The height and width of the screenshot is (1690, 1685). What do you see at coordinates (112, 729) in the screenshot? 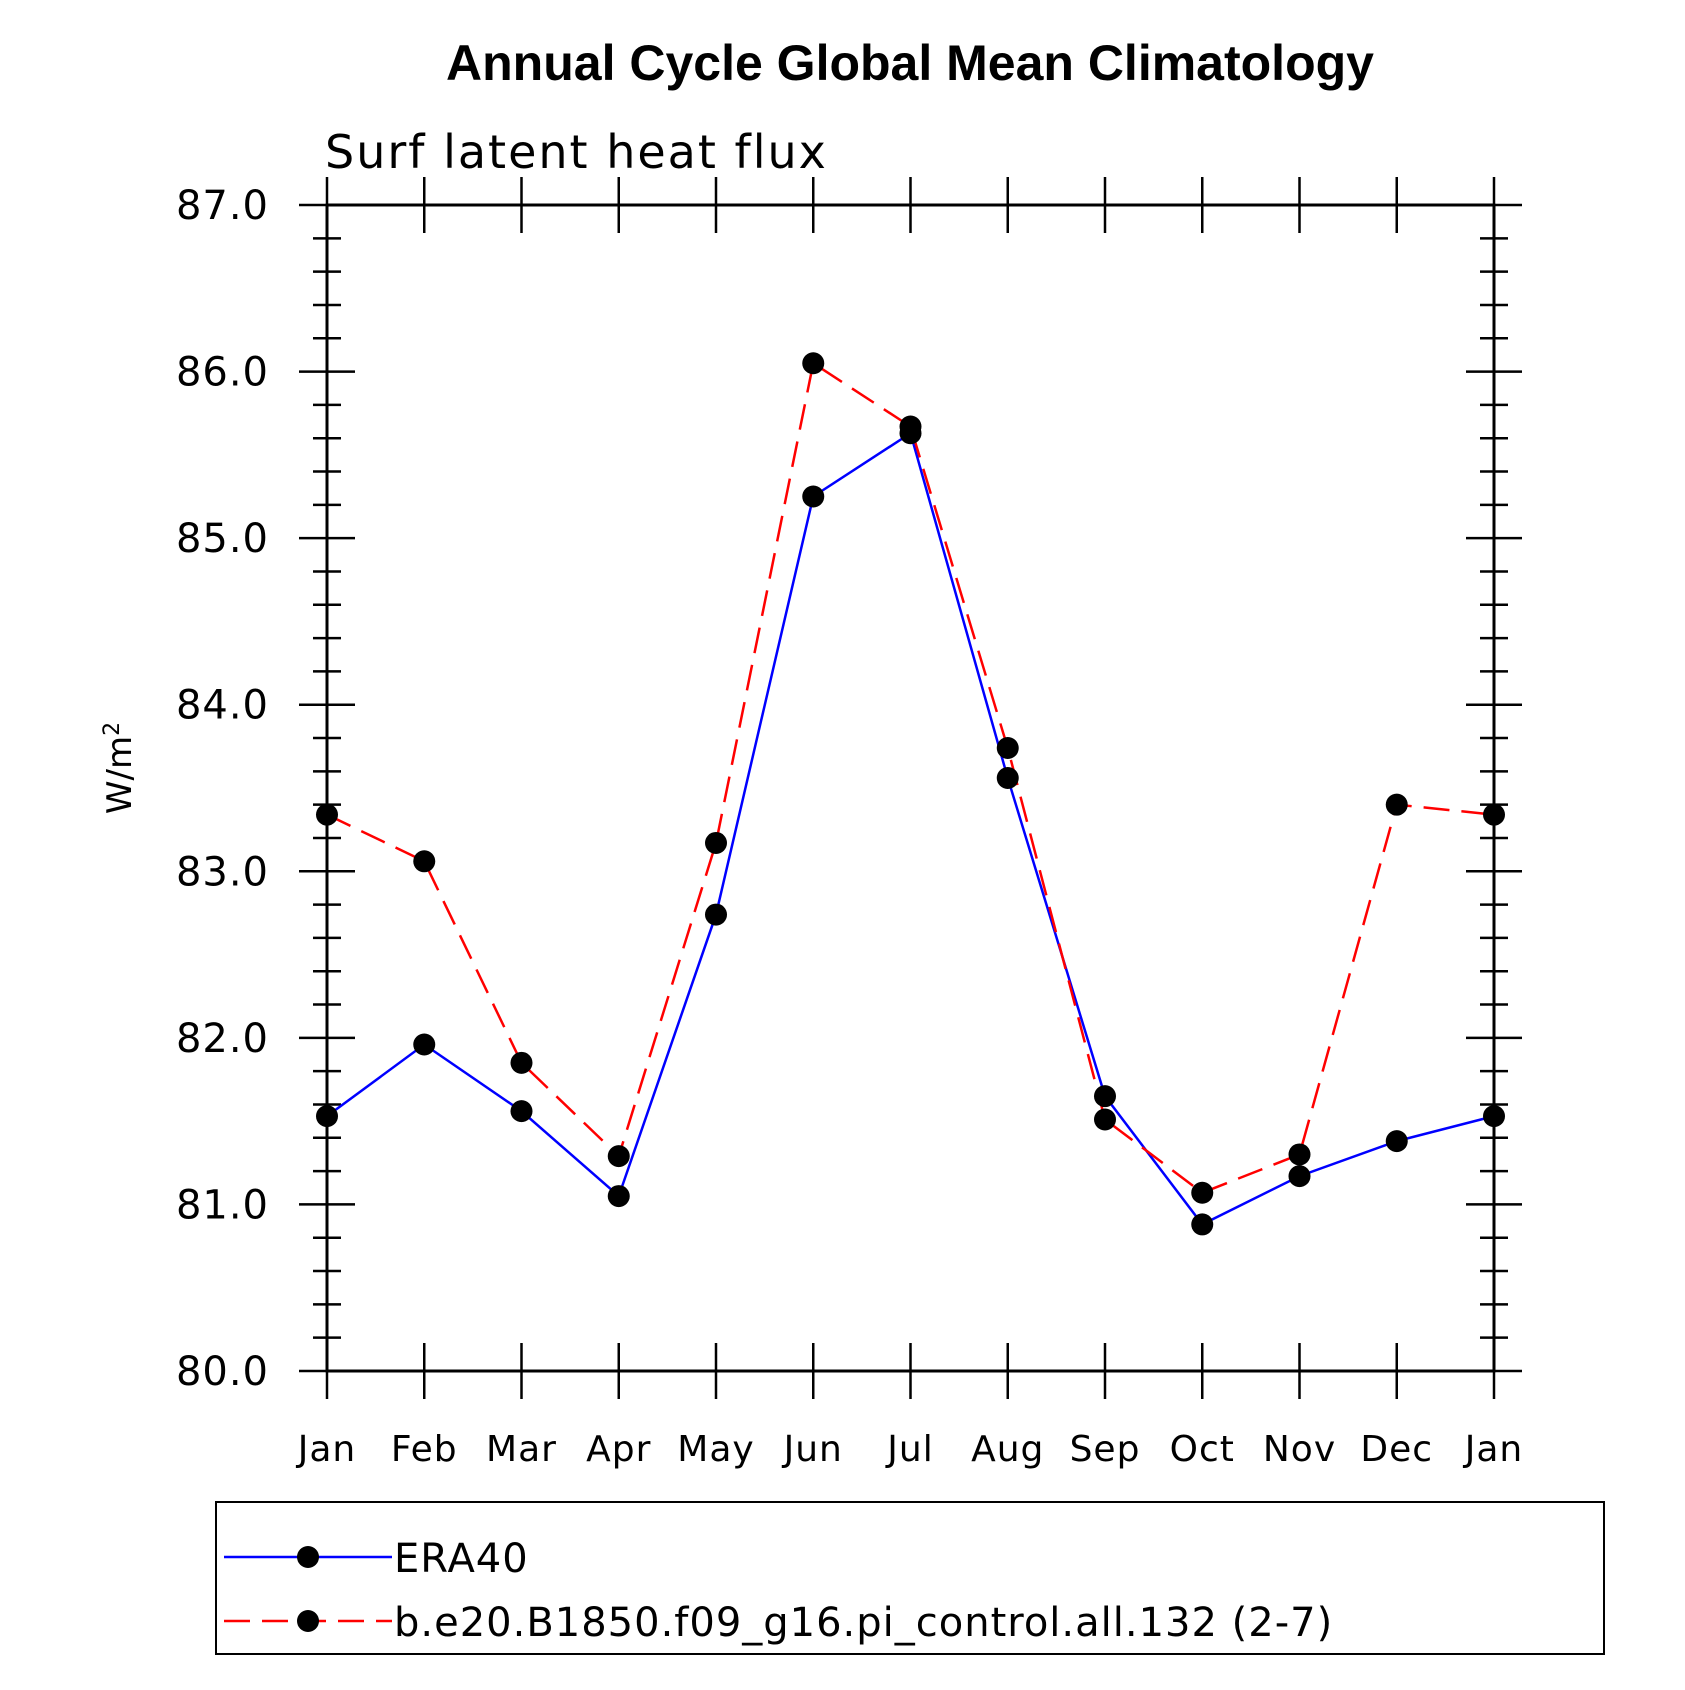
I see `y-axis-label-superscript: 2` at bounding box center [112, 729].